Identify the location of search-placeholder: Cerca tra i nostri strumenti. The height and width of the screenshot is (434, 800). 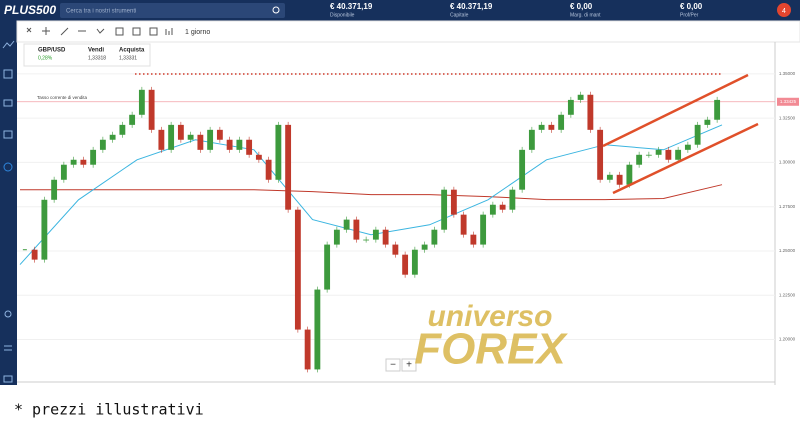
(101, 12).